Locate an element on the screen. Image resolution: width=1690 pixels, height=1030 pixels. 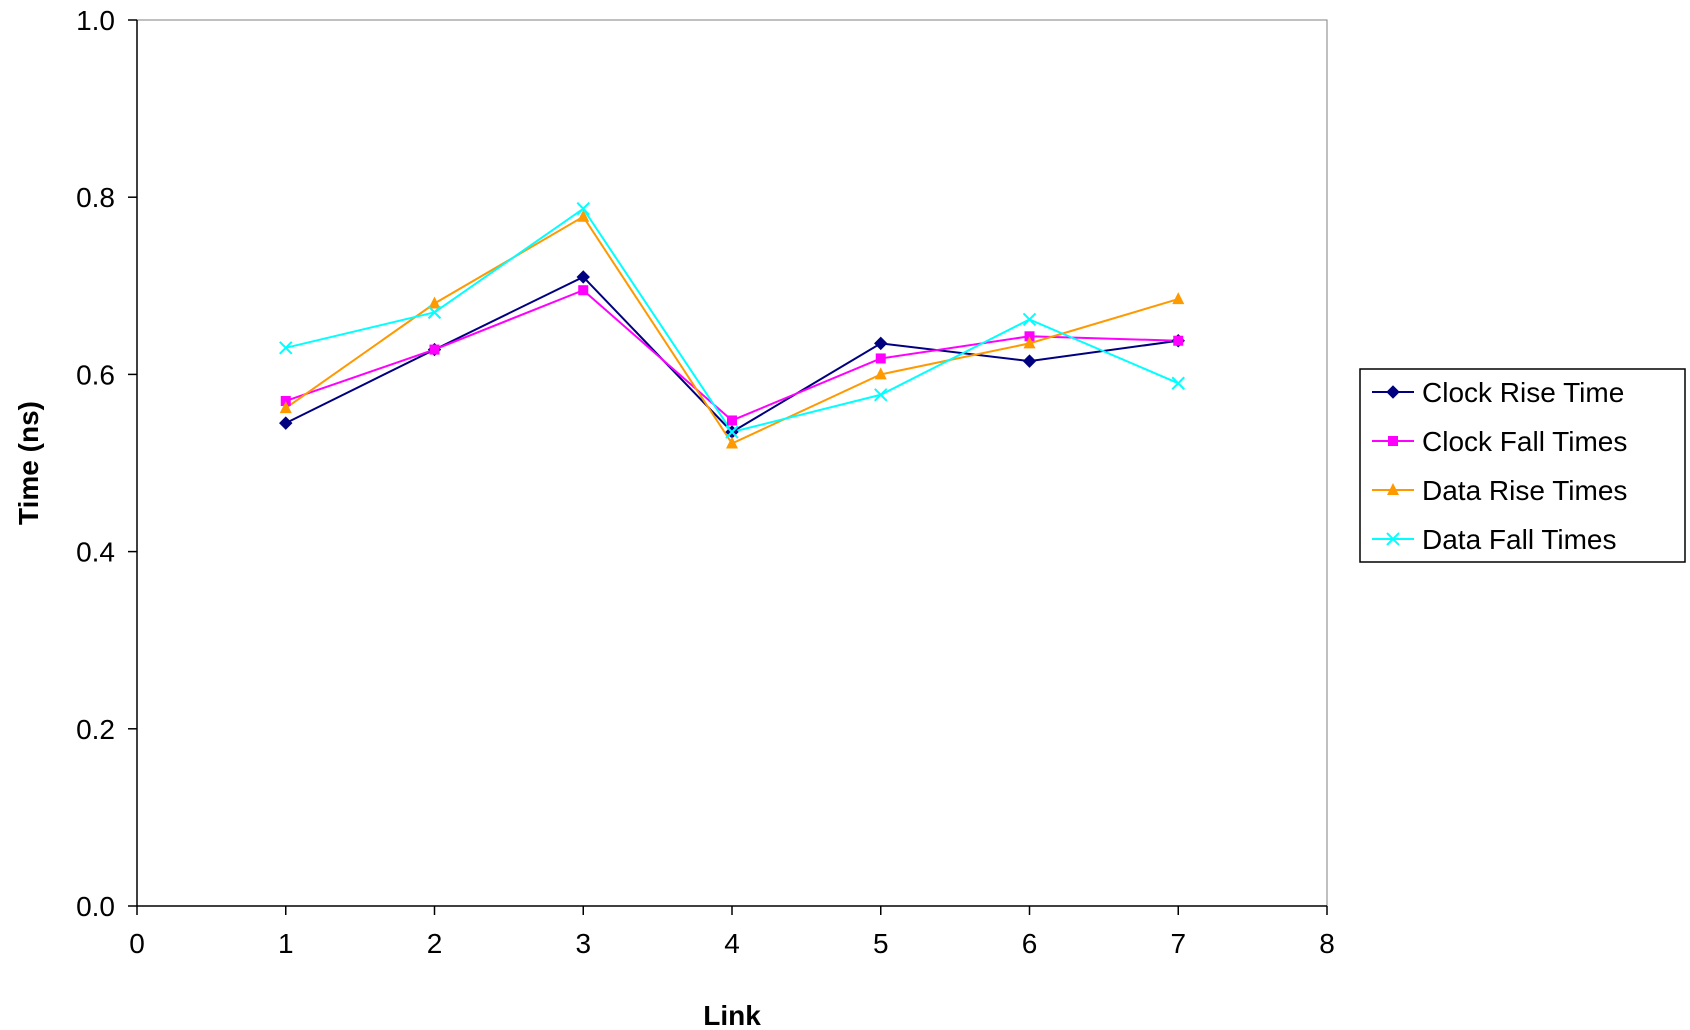
x-tick-label: 4 is located at coordinates (732, 943).